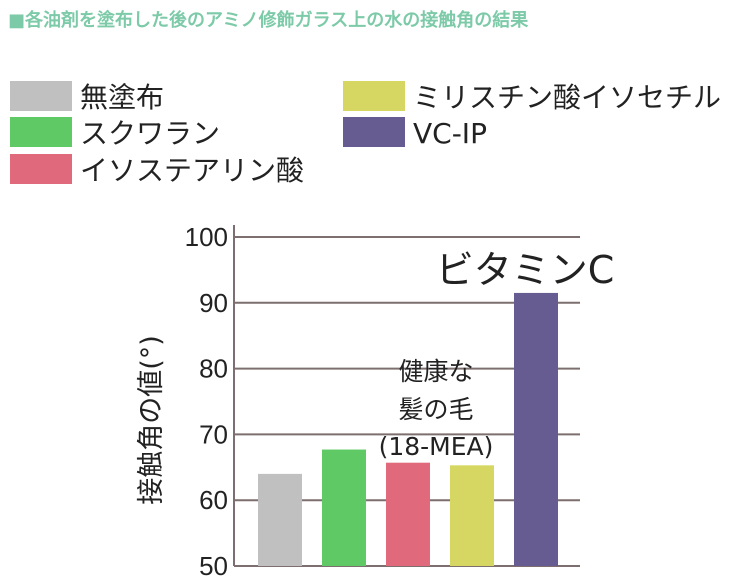 The width and height of the screenshot is (753, 588). Describe the element at coordinates (436, 446) in the screenshot. I see `annotation-healthy-hair-line3: (18-MEA)` at that location.